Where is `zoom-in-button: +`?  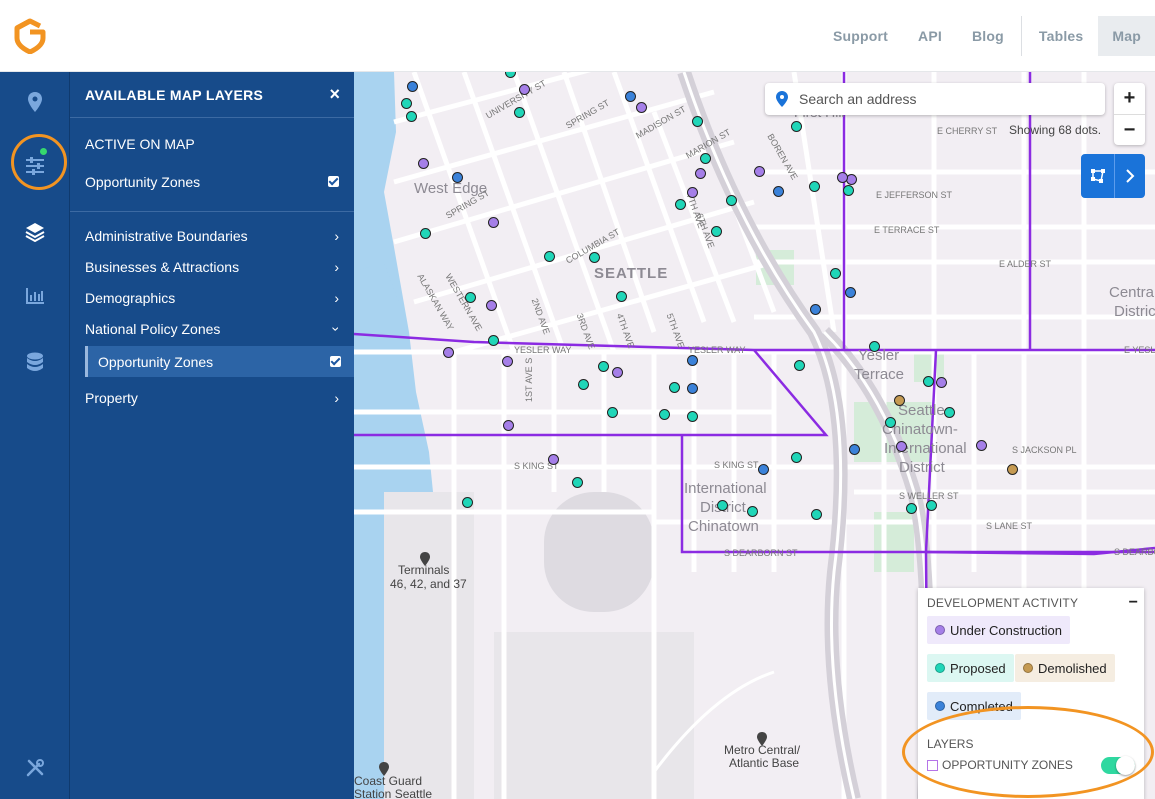 zoom-in-button: + is located at coordinates (1129, 98).